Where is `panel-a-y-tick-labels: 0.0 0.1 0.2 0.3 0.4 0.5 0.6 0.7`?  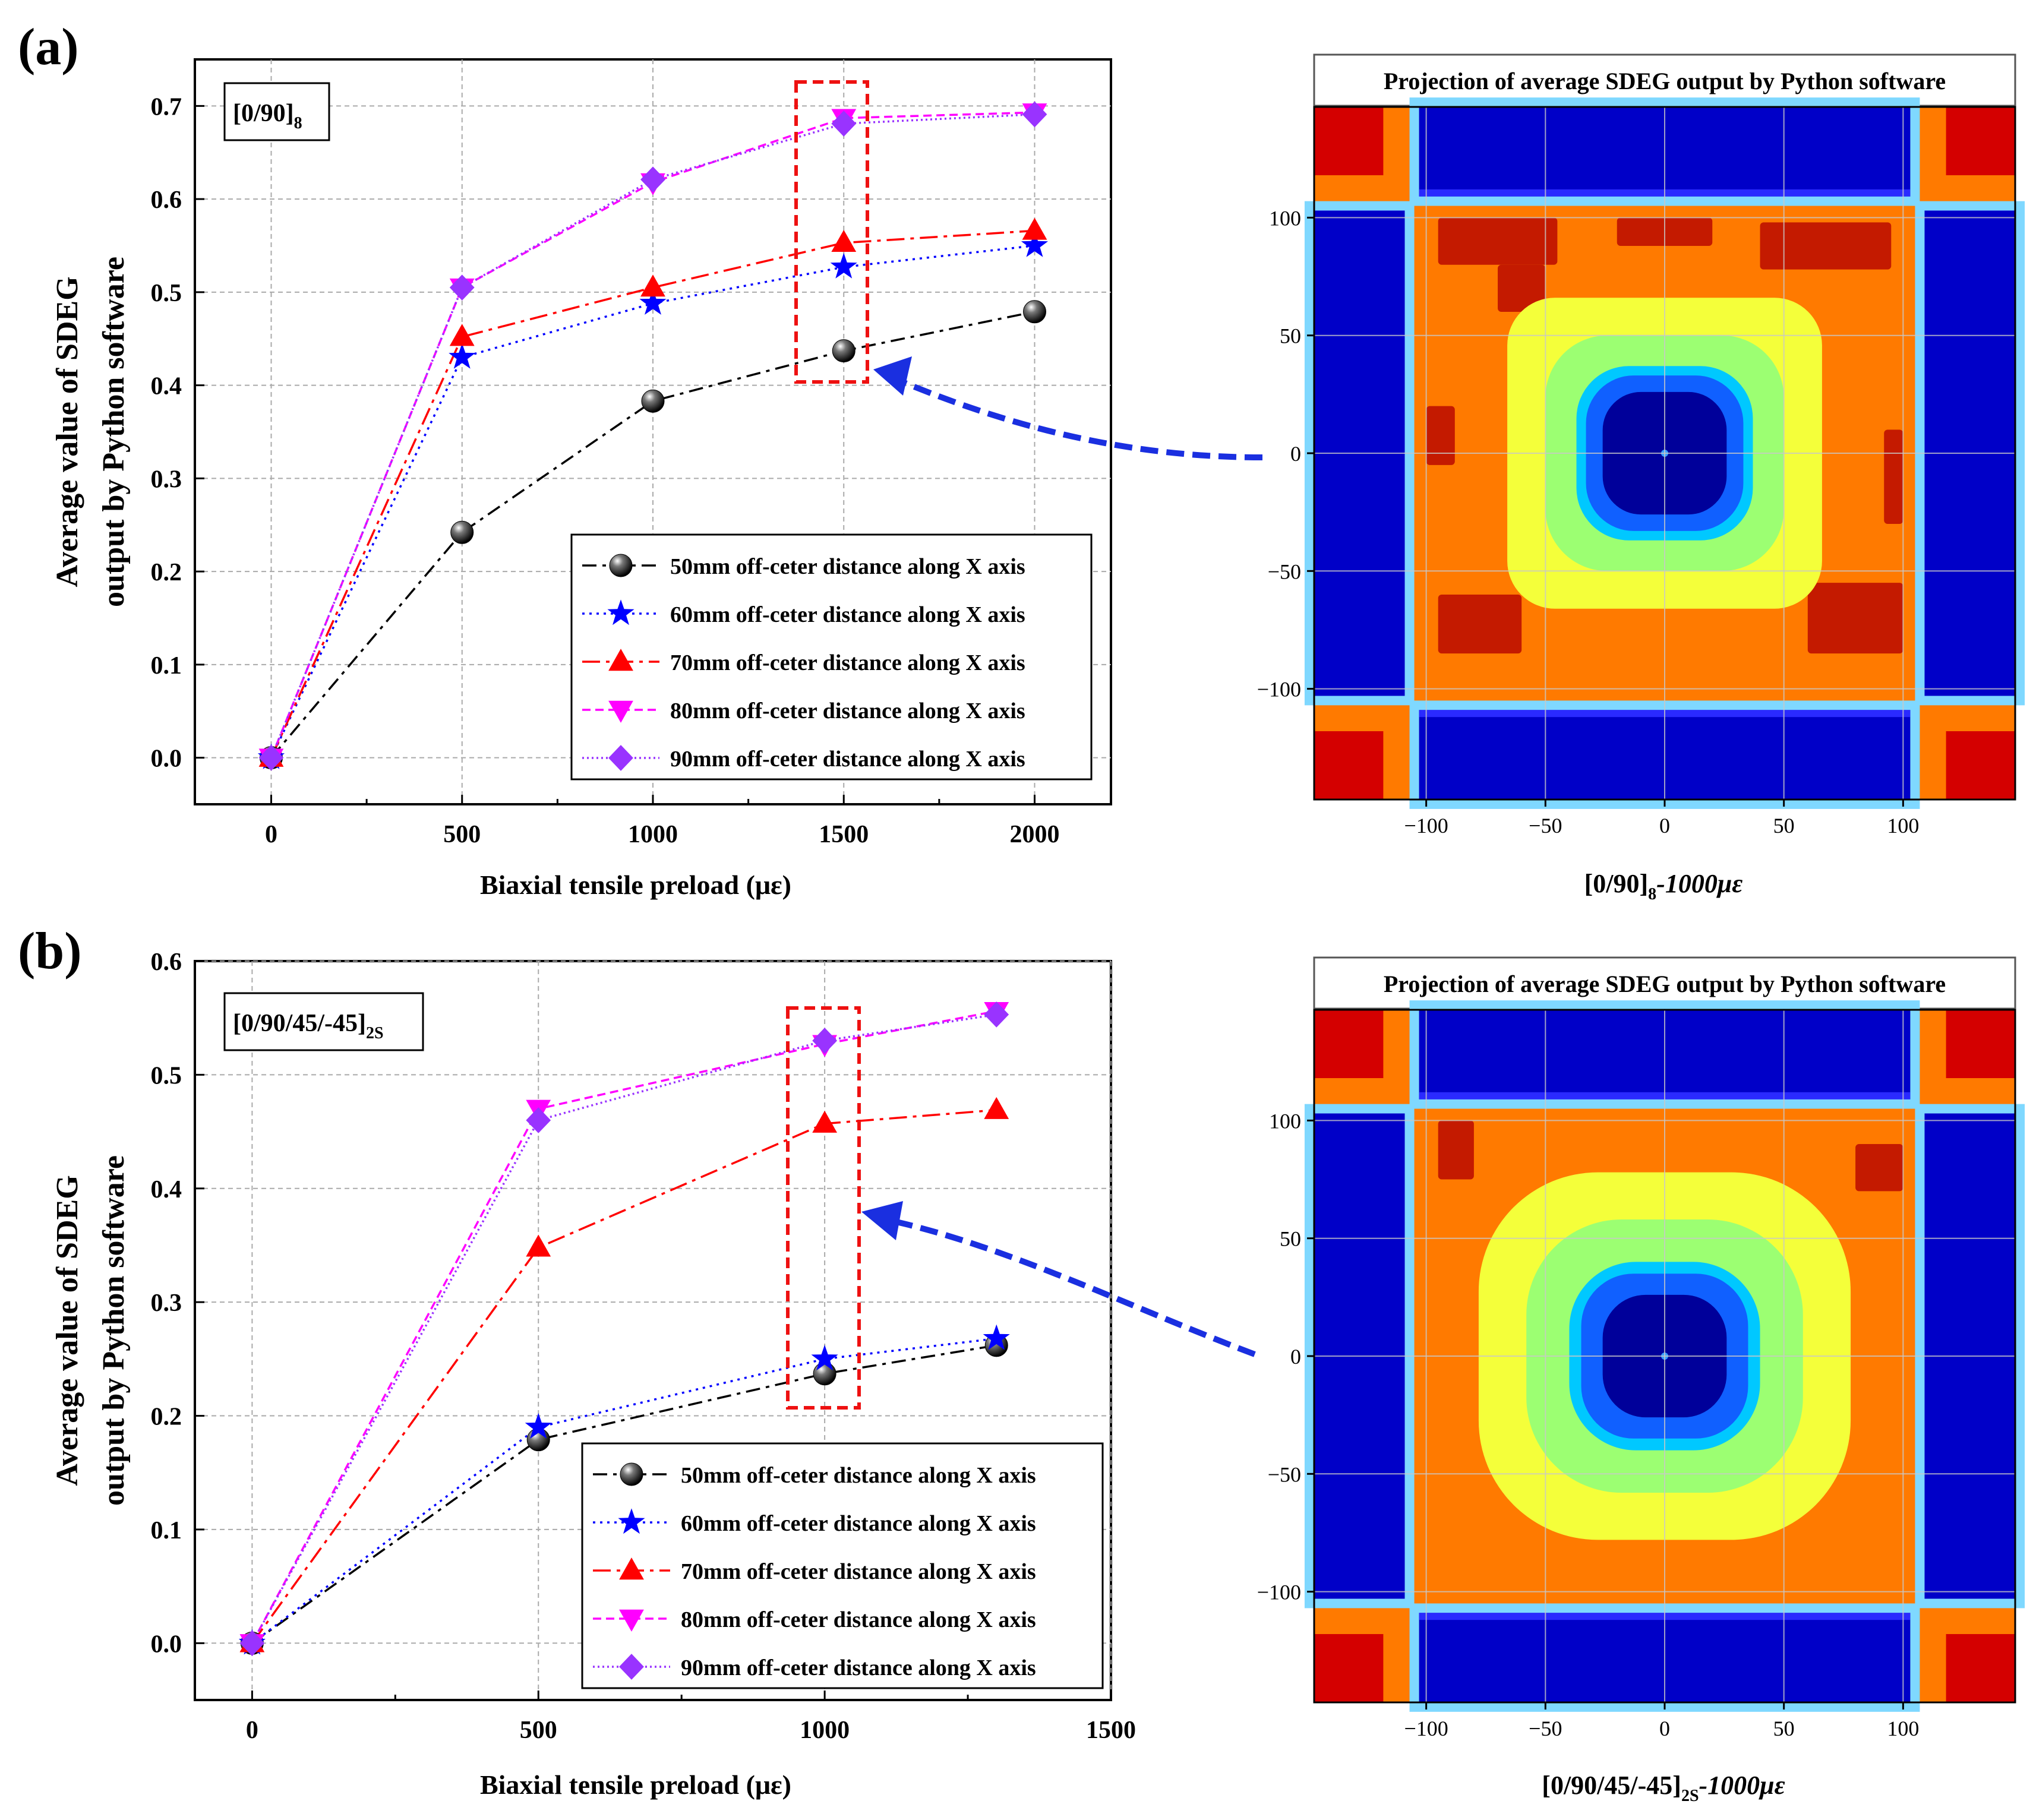 panel-a-y-tick-labels: 0.0 0.1 0.2 0.3 0.4 0.5 0.6 0.7 is located at coordinates (166, 433).